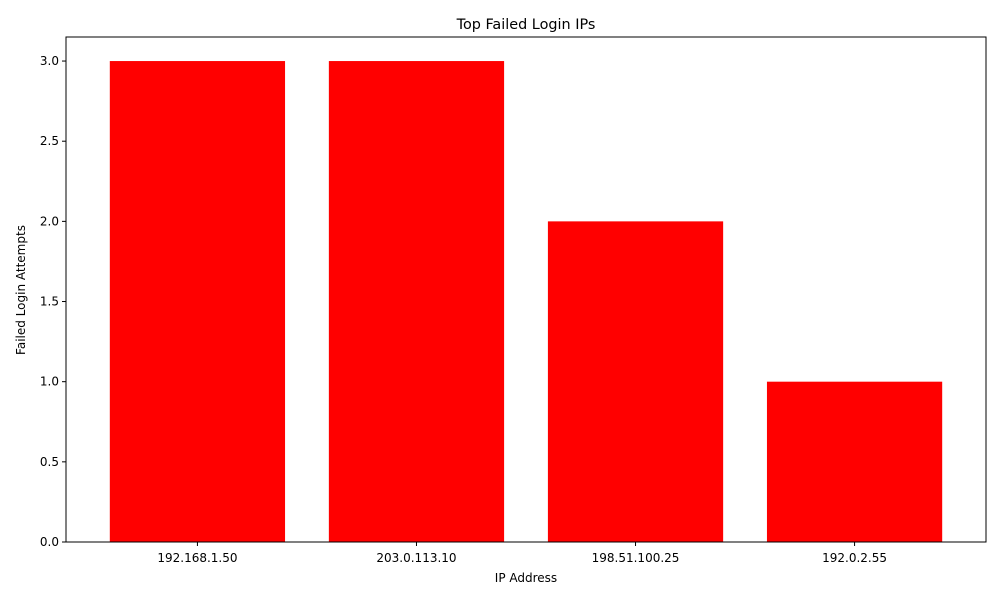 The image size is (1000, 600). I want to click on y-axis: 0.0 0.5 1.0 1.5 2.0 2.5 3.0, so click(53, 301).